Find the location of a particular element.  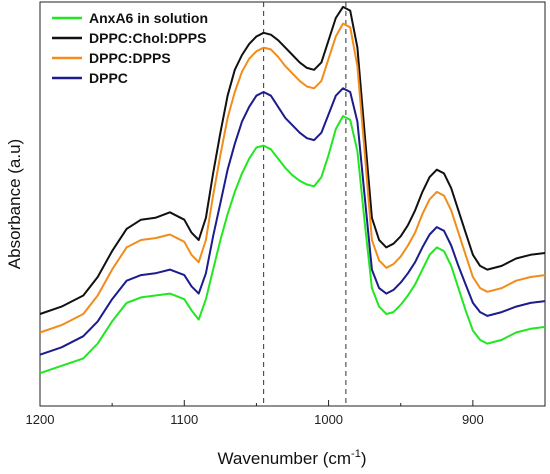

x-tick-label-0: 1200 is located at coordinates (40, 419).